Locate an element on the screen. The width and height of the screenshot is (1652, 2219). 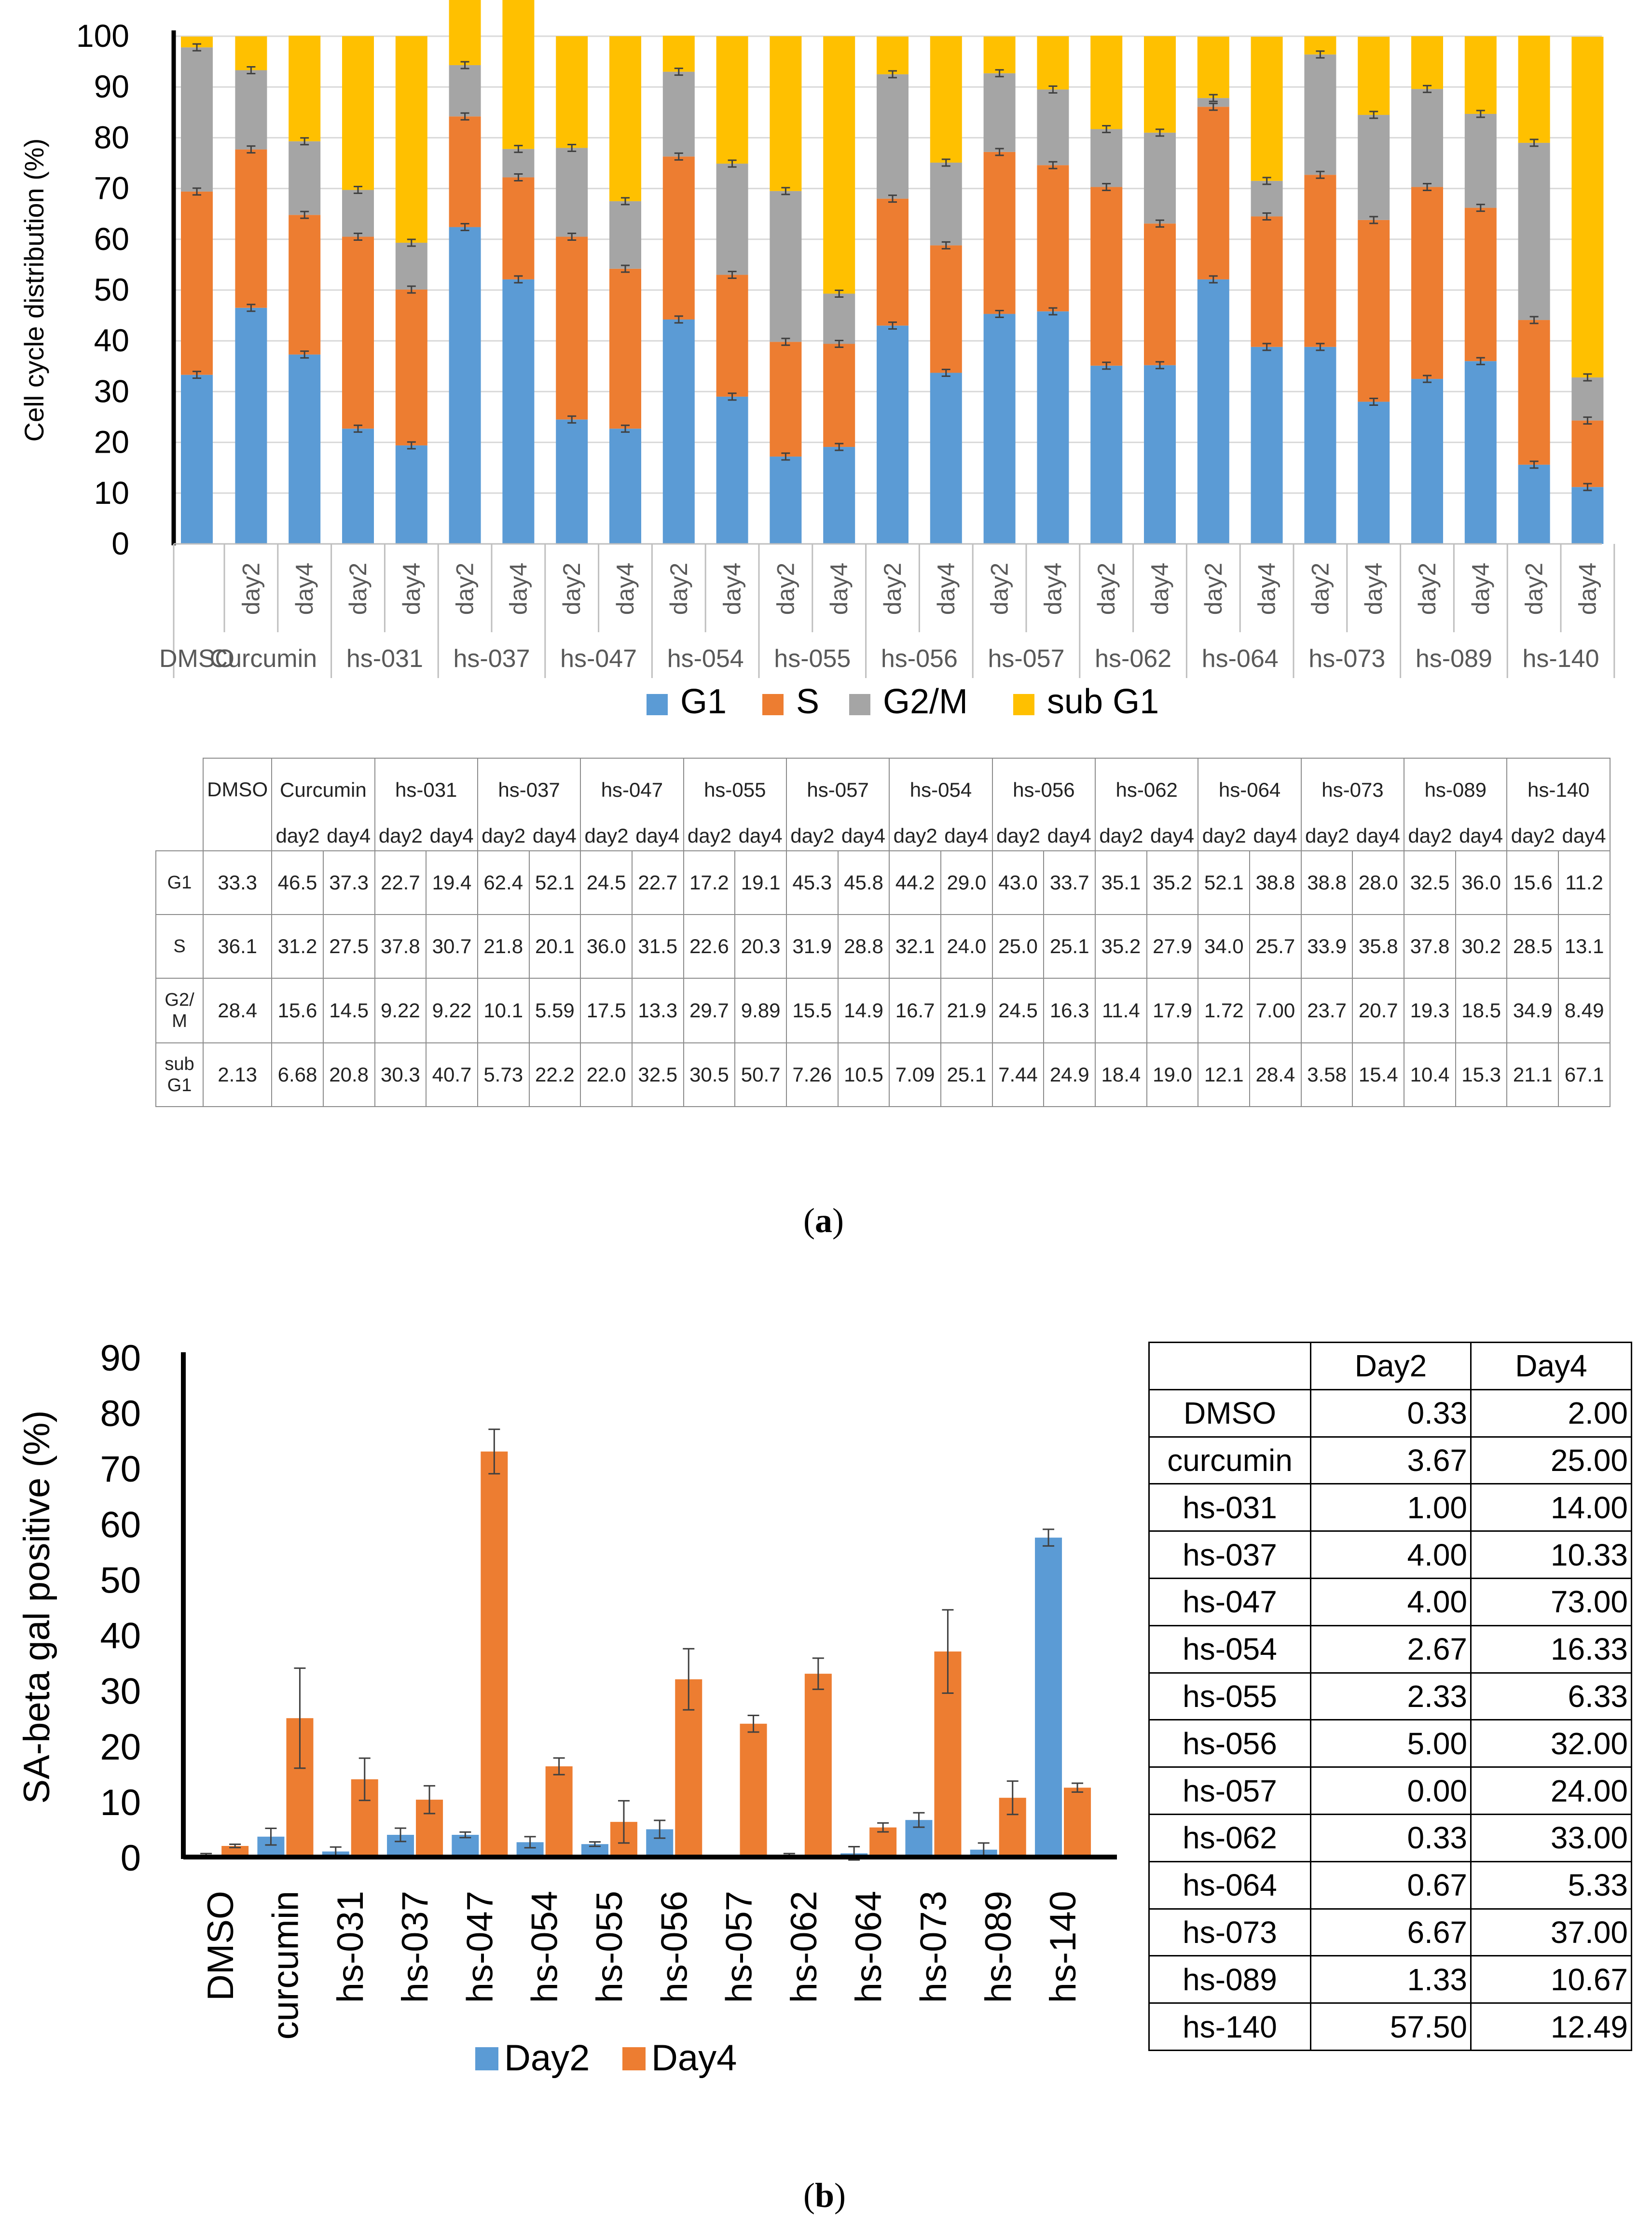
bar-day4 is located at coordinates (235, 1851).